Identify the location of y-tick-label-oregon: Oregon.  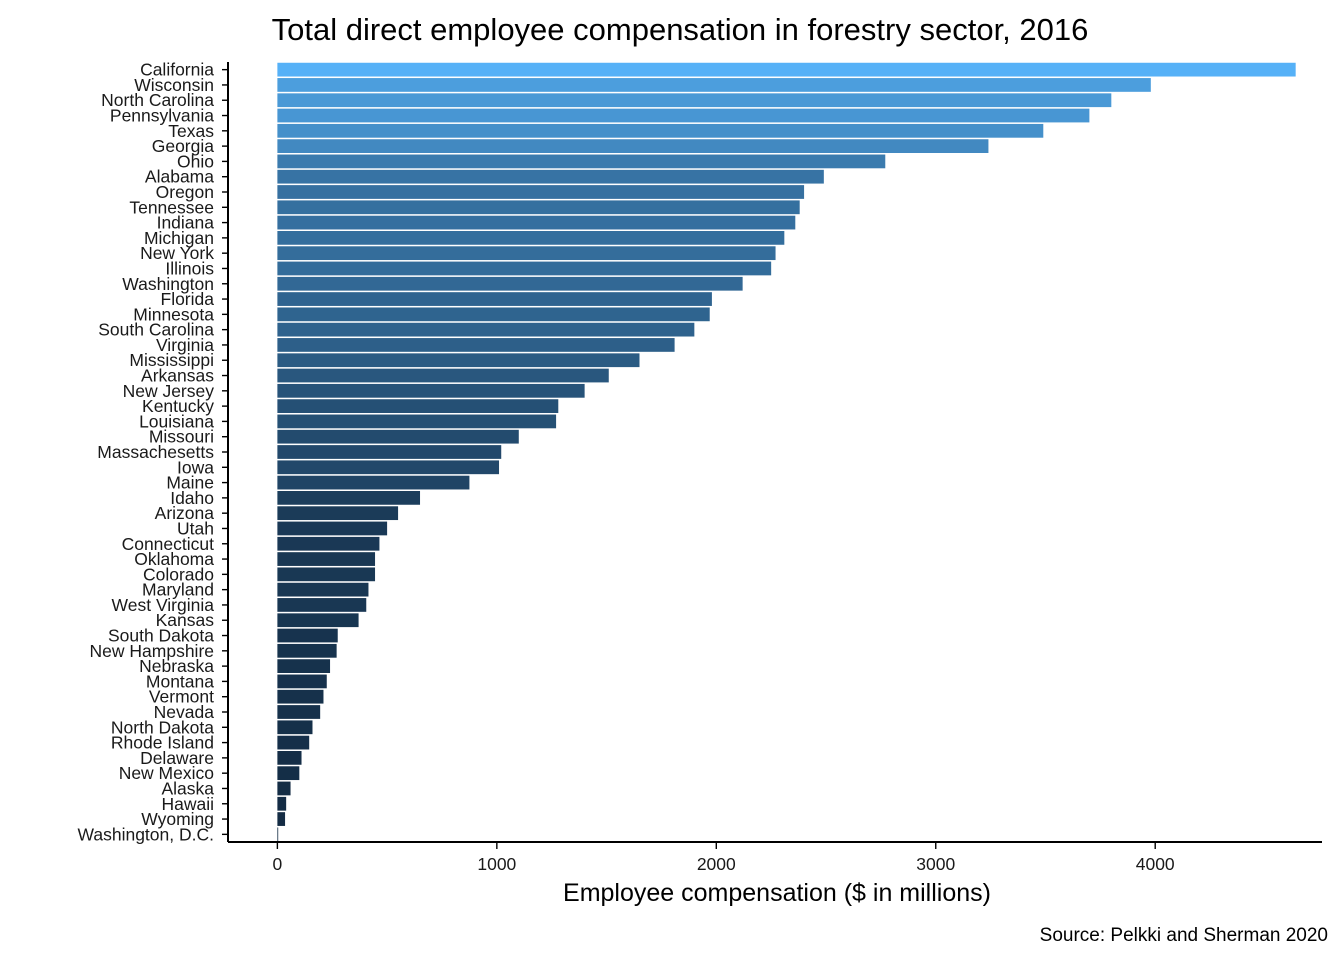
(185, 192).